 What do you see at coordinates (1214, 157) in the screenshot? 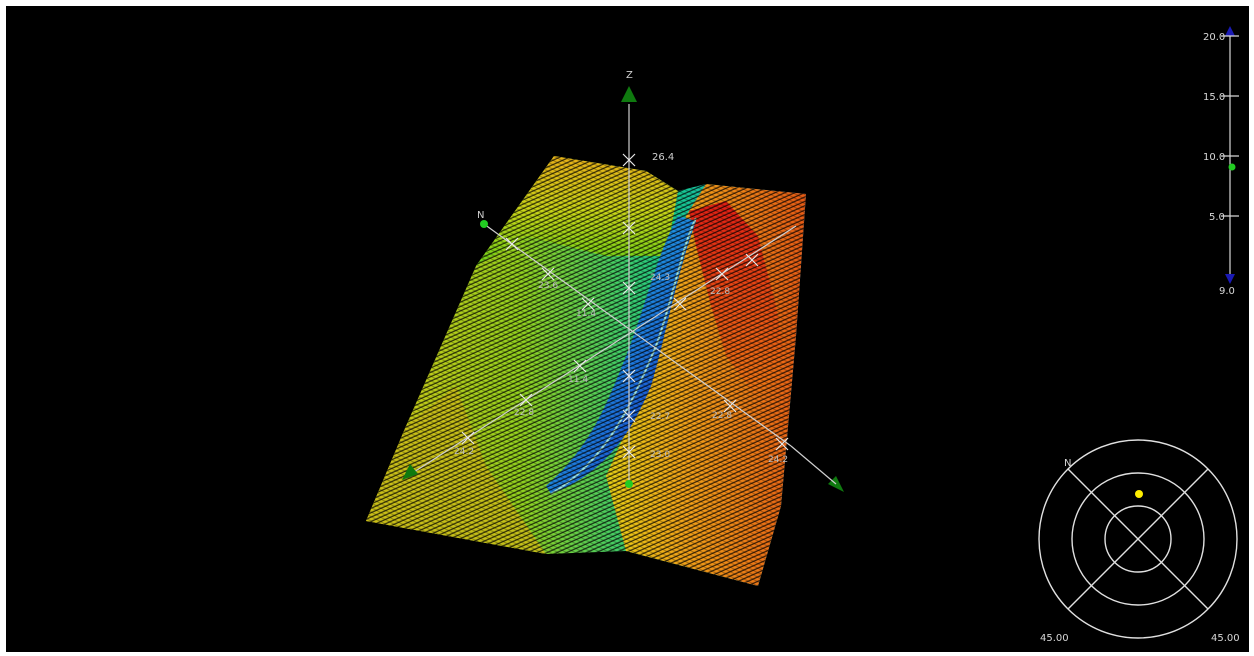
I see `depth-scale-label-10: 10.0` at bounding box center [1214, 157].